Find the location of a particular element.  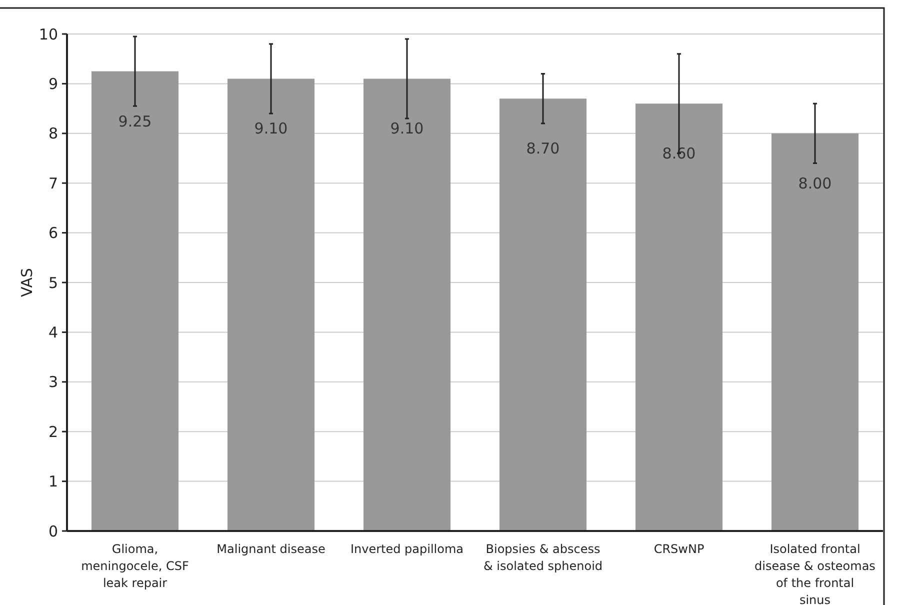

y-tick-label: 10 is located at coordinates (48, 34).